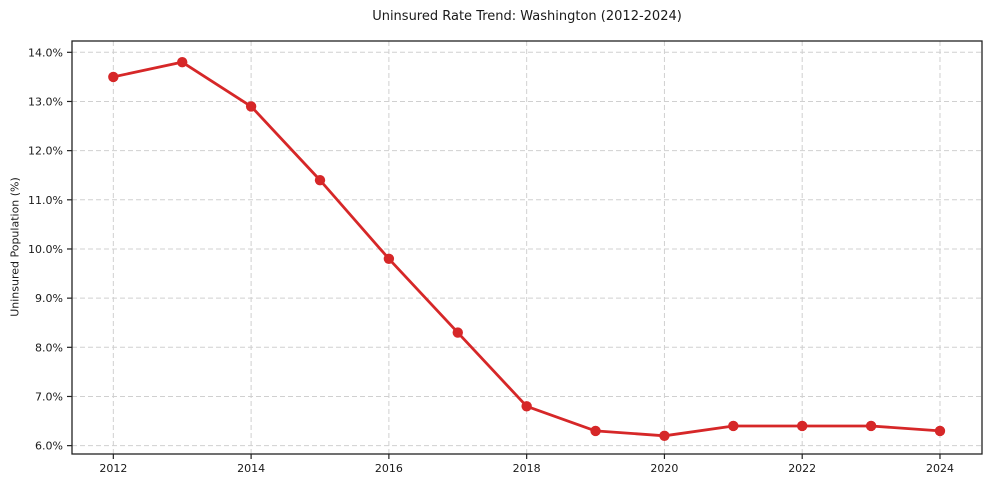  What do you see at coordinates (251, 468) in the screenshot?
I see `x-tick-label: 2014` at bounding box center [251, 468].